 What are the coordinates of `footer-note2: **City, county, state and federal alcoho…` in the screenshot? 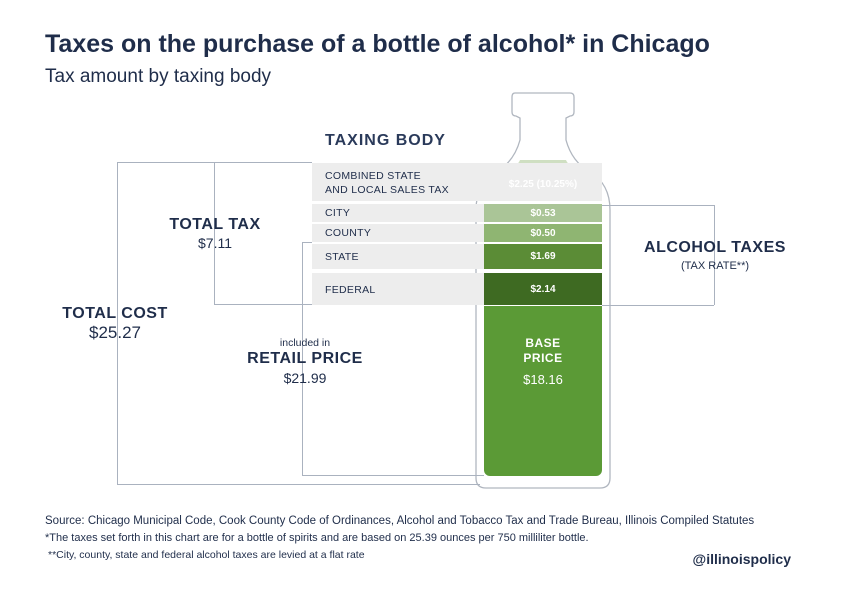 It's located at (206, 555).